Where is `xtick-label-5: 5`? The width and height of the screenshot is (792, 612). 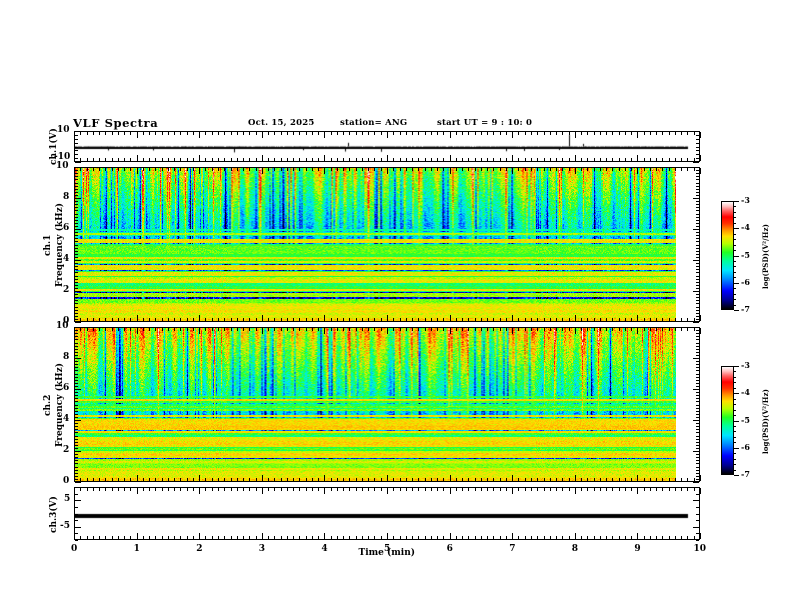 xtick-label-5: 5 is located at coordinates (387, 549).